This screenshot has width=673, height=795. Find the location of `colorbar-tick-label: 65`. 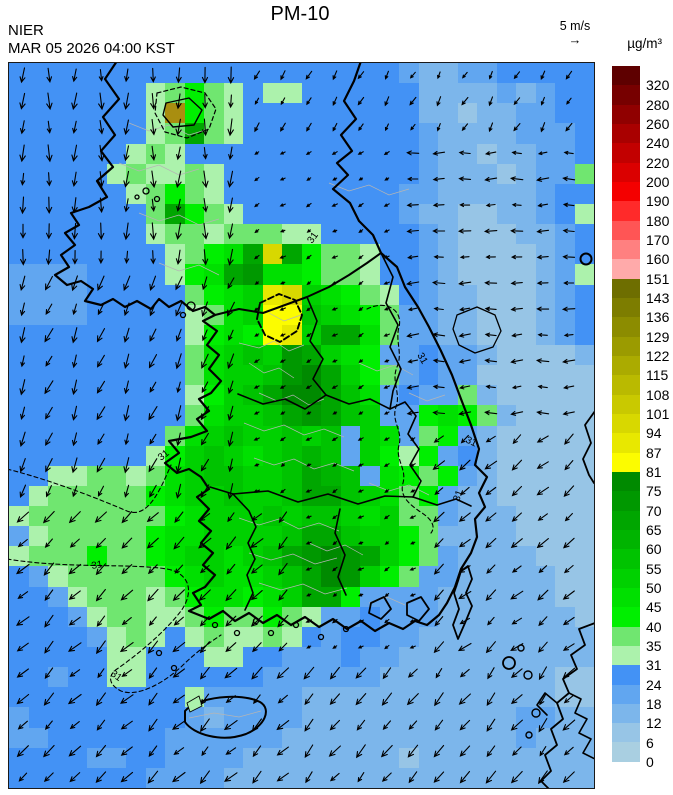

colorbar-tick-label: 65 is located at coordinates (654, 530).